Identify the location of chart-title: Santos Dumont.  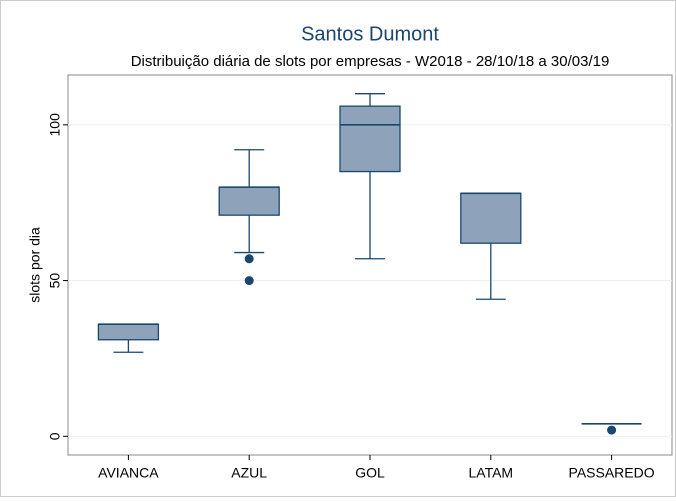
(370, 34).